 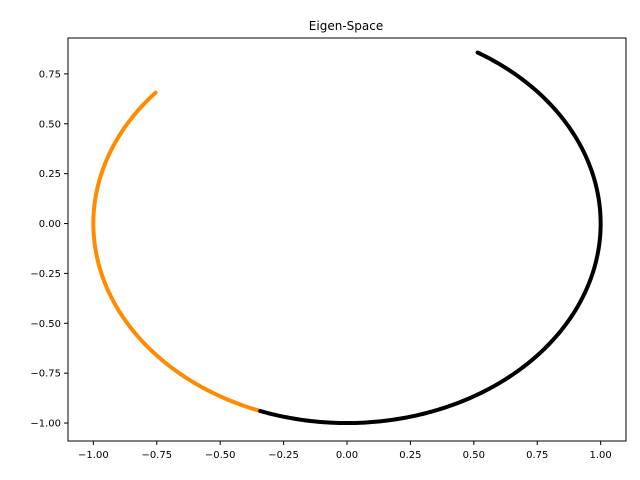 I want to click on x-tick-label: −0.75, so click(x=156, y=455).